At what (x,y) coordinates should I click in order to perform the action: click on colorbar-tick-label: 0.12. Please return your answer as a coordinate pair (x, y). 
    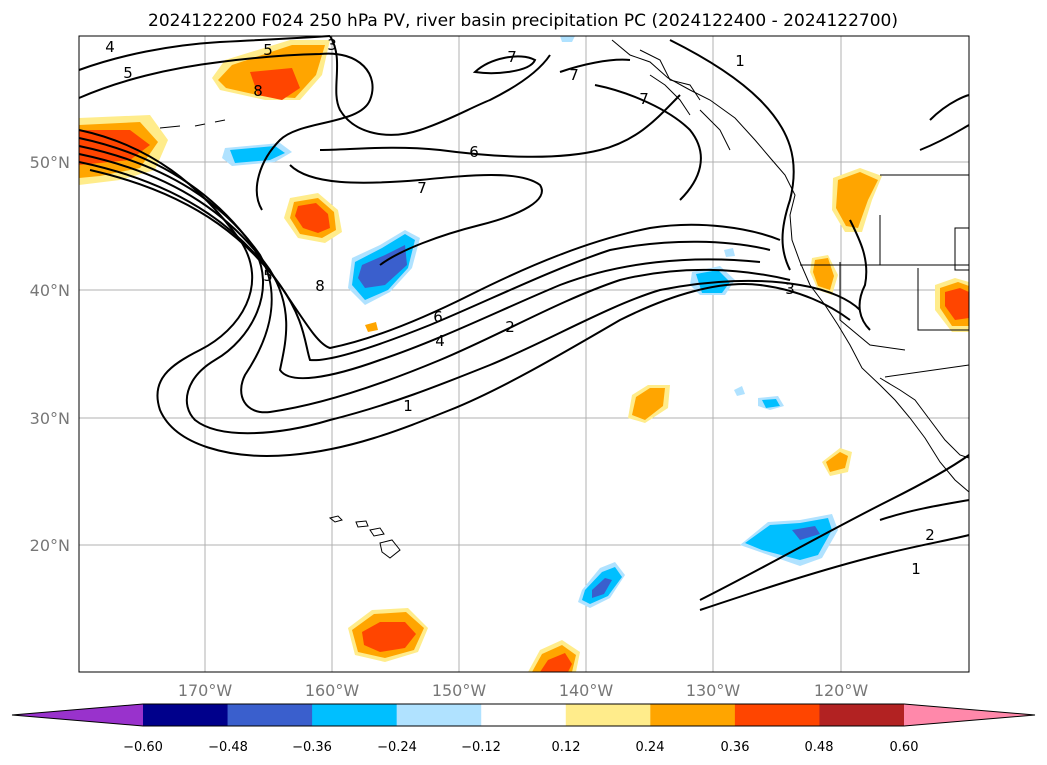
    Looking at the image, I should click on (566, 747).